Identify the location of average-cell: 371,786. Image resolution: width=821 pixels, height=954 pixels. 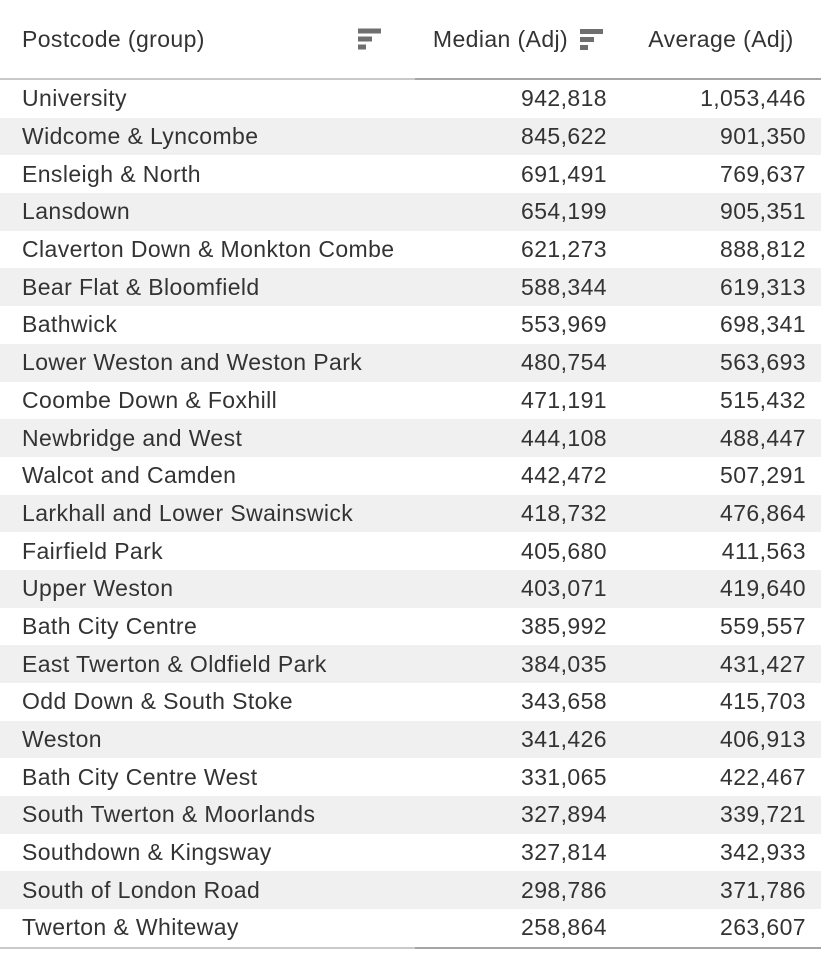
(763, 889).